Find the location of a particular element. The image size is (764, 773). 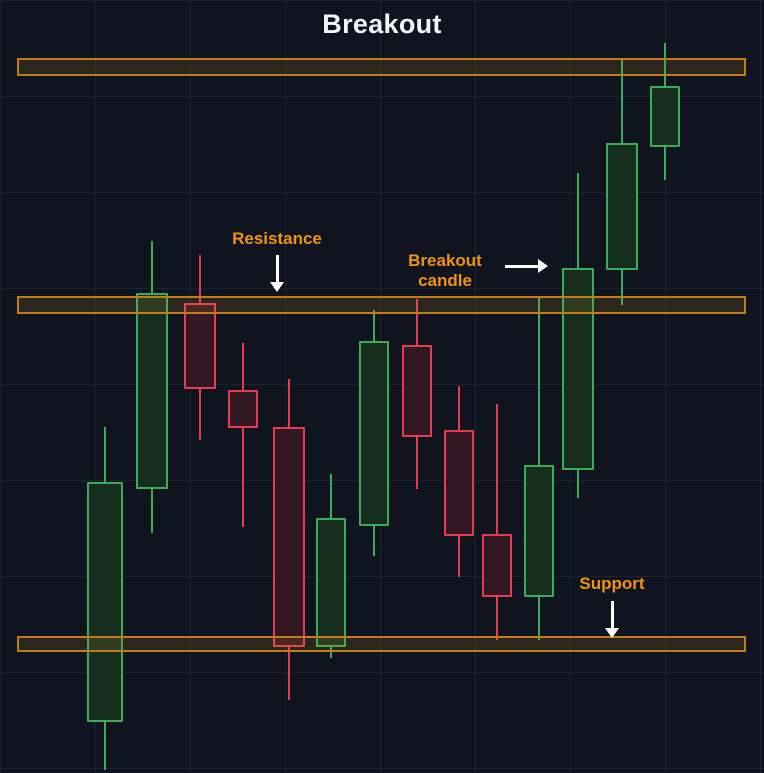

support-arrow-down-icon is located at coordinates (612, 619).